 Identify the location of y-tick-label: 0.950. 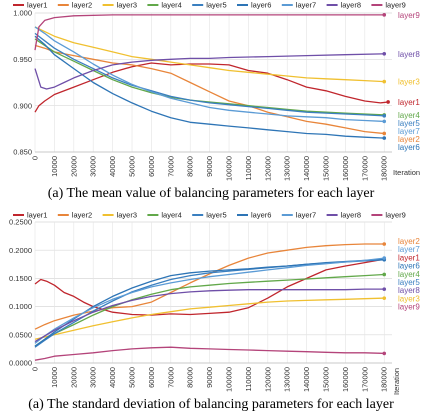
(22, 59).